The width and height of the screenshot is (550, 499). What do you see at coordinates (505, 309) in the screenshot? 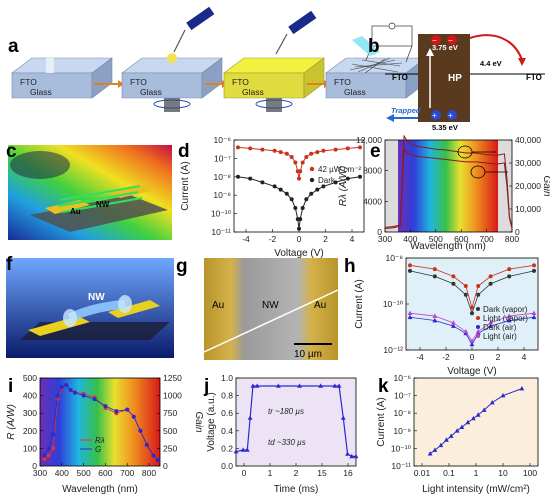
I see `h-legend-label-0: Dark (vapor)` at bounding box center [505, 309].